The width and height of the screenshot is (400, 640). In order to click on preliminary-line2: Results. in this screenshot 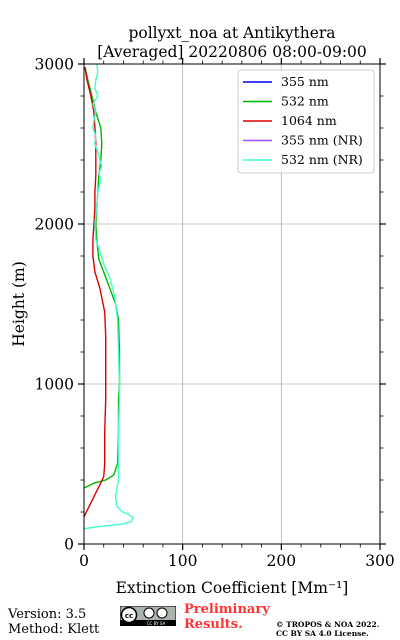, I will do `click(213, 624)`.